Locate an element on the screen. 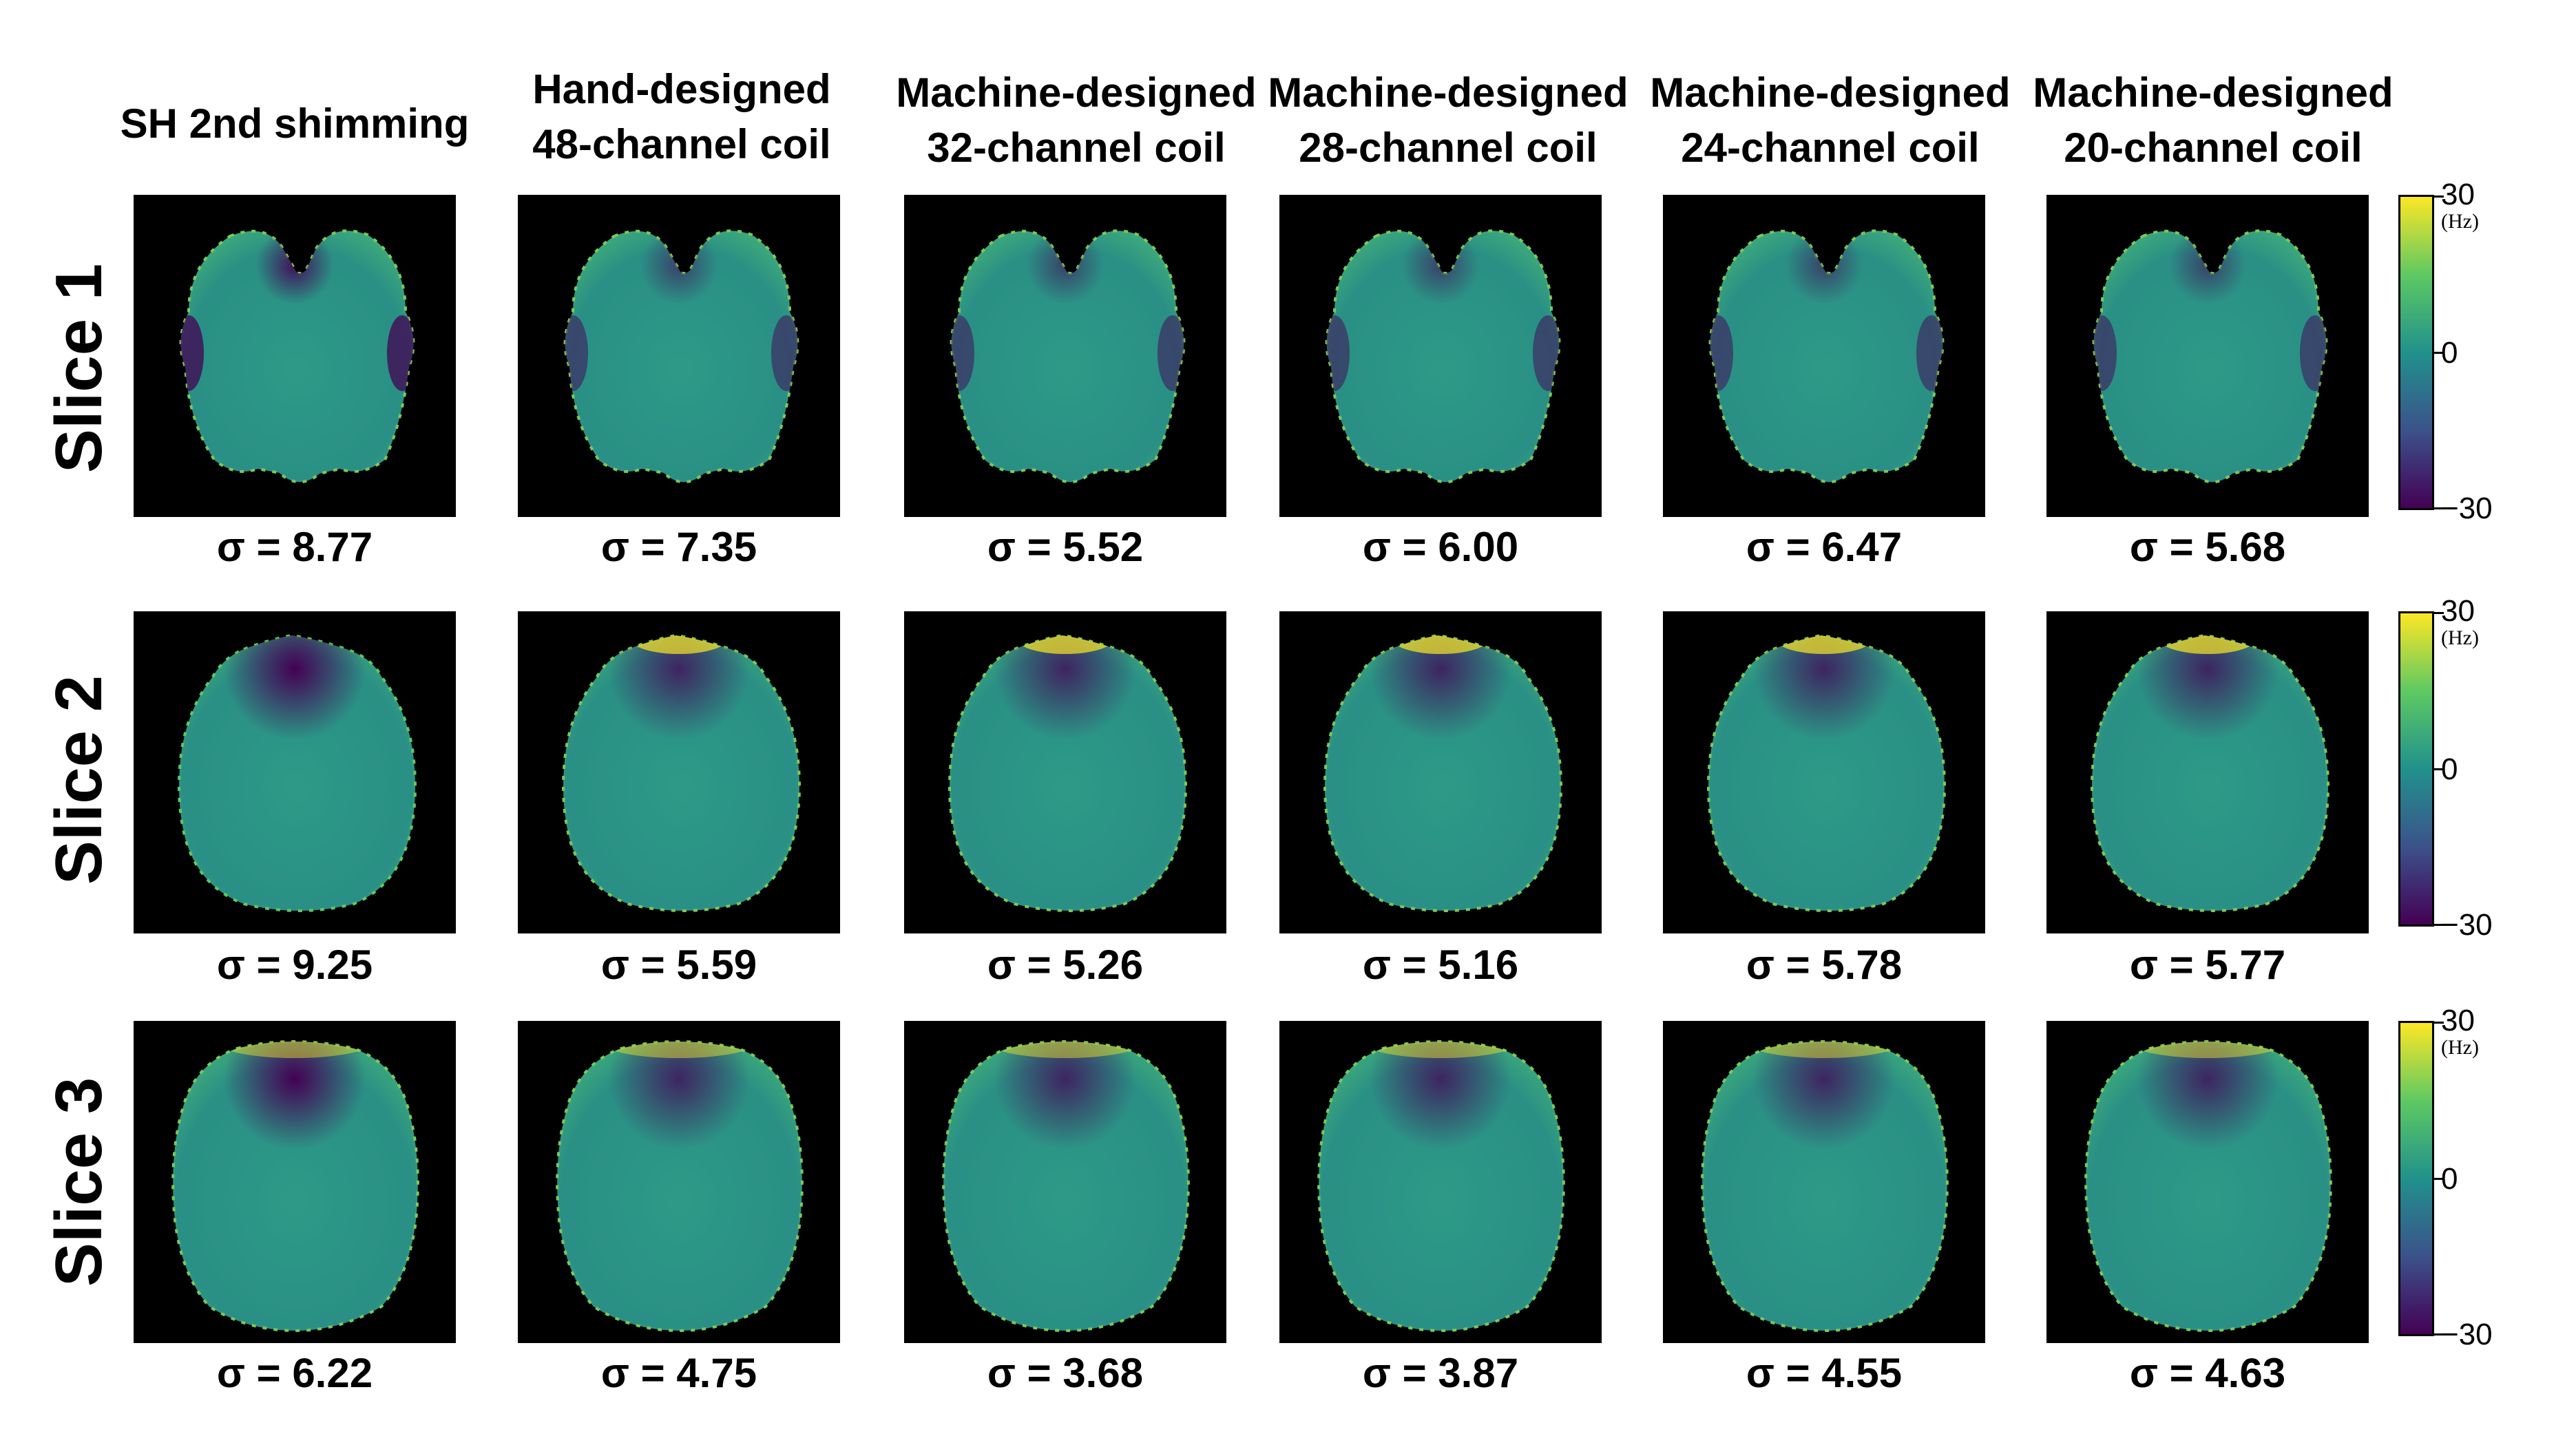  column-header-line2: 20-channel coil is located at coordinates (2213, 148).